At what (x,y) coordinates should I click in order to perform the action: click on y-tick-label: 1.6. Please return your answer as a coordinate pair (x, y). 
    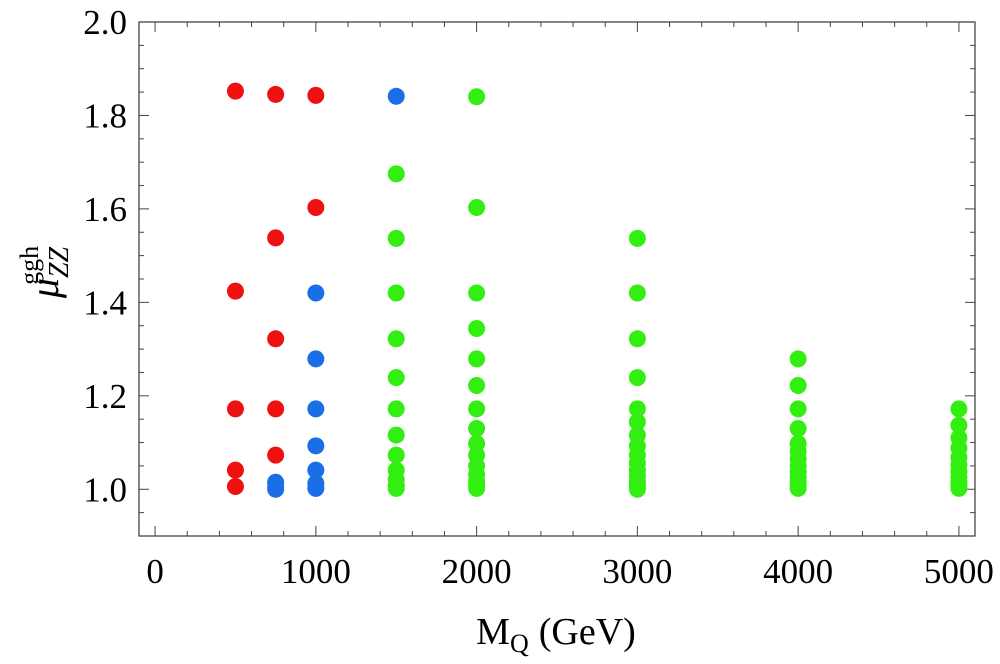
    Looking at the image, I should click on (105, 209).